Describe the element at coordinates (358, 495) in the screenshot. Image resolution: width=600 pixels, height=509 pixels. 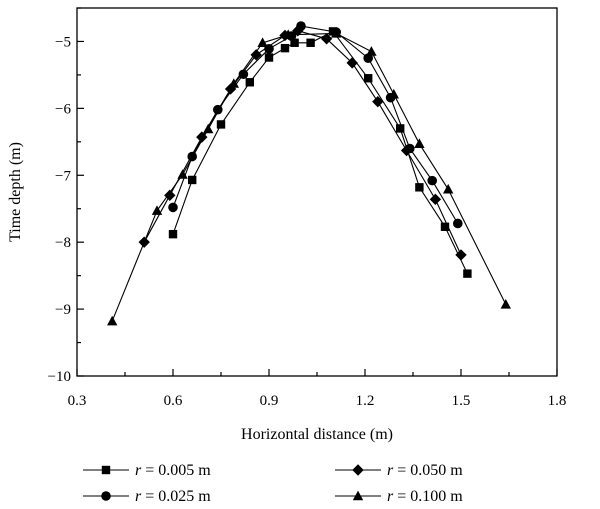
I see `legend-marker-triangle` at that location.